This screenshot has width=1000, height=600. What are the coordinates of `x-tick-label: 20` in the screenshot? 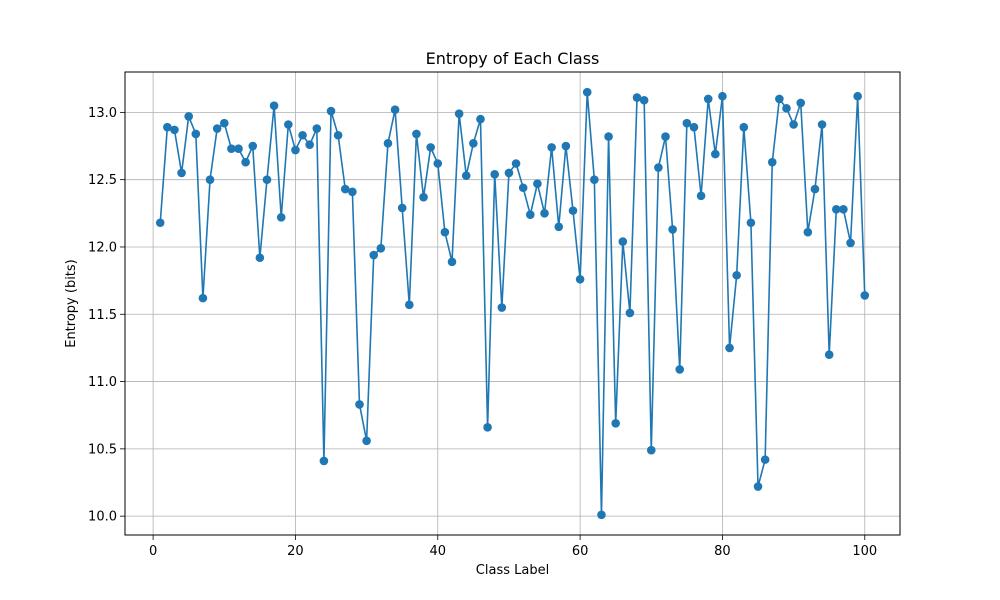 It's located at (295, 551).